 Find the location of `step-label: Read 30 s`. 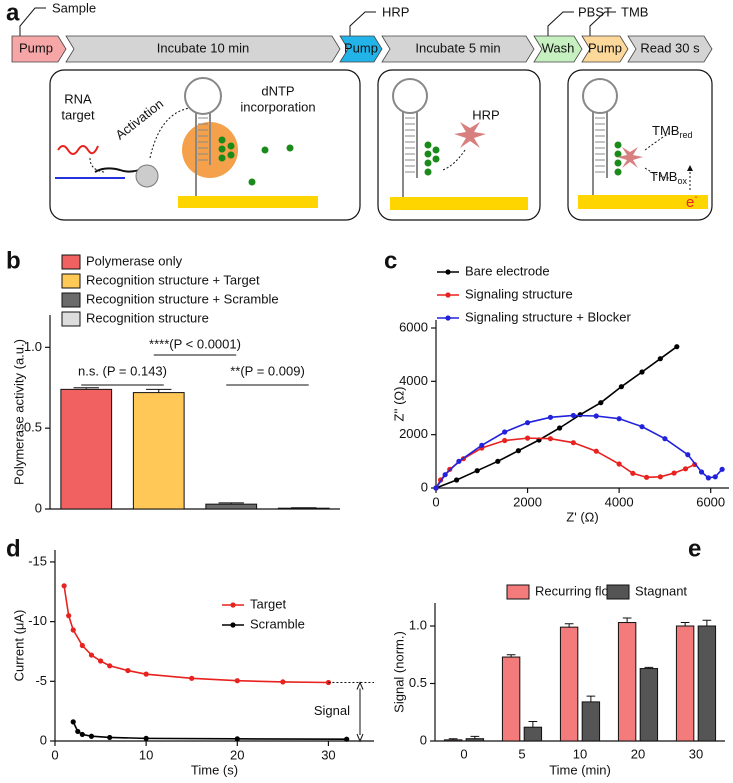

step-label: Read 30 s is located at coordinates (670, 47).